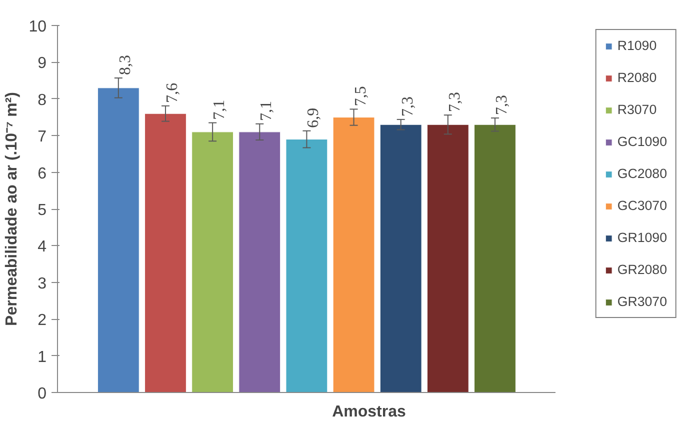 This screenshot has height=427, width=695. Describe the element at coordinates (642, 269) in the screenshot. I see `legend-label: GR2080` at that location.